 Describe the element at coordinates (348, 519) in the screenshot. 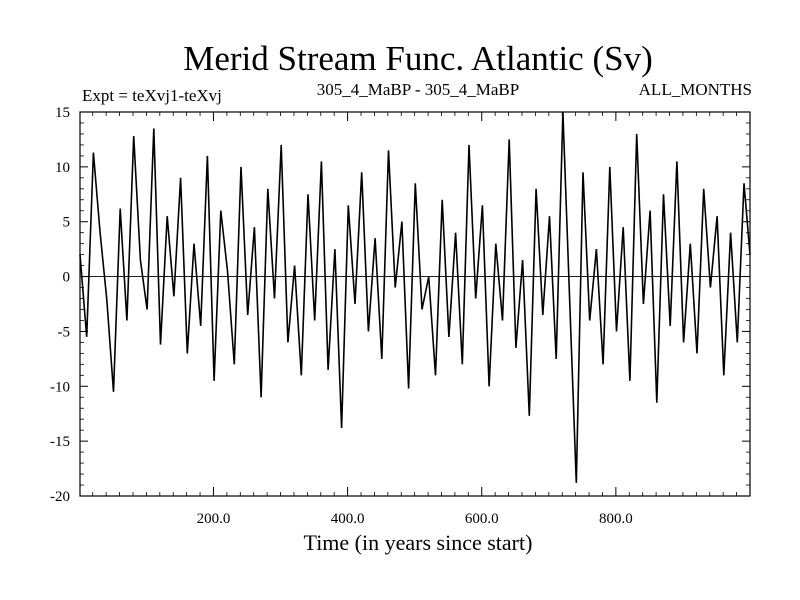

I see `x-tick-label: 400.0` at that location.